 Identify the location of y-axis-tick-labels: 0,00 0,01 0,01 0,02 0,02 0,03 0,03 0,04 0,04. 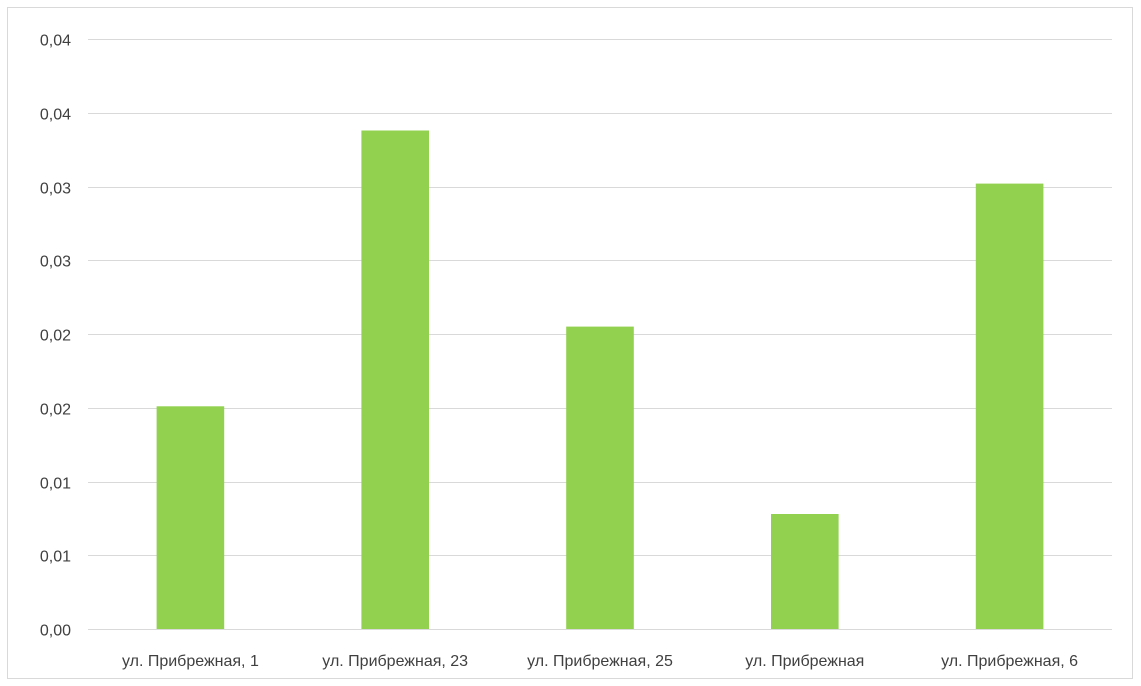
(55, 336).